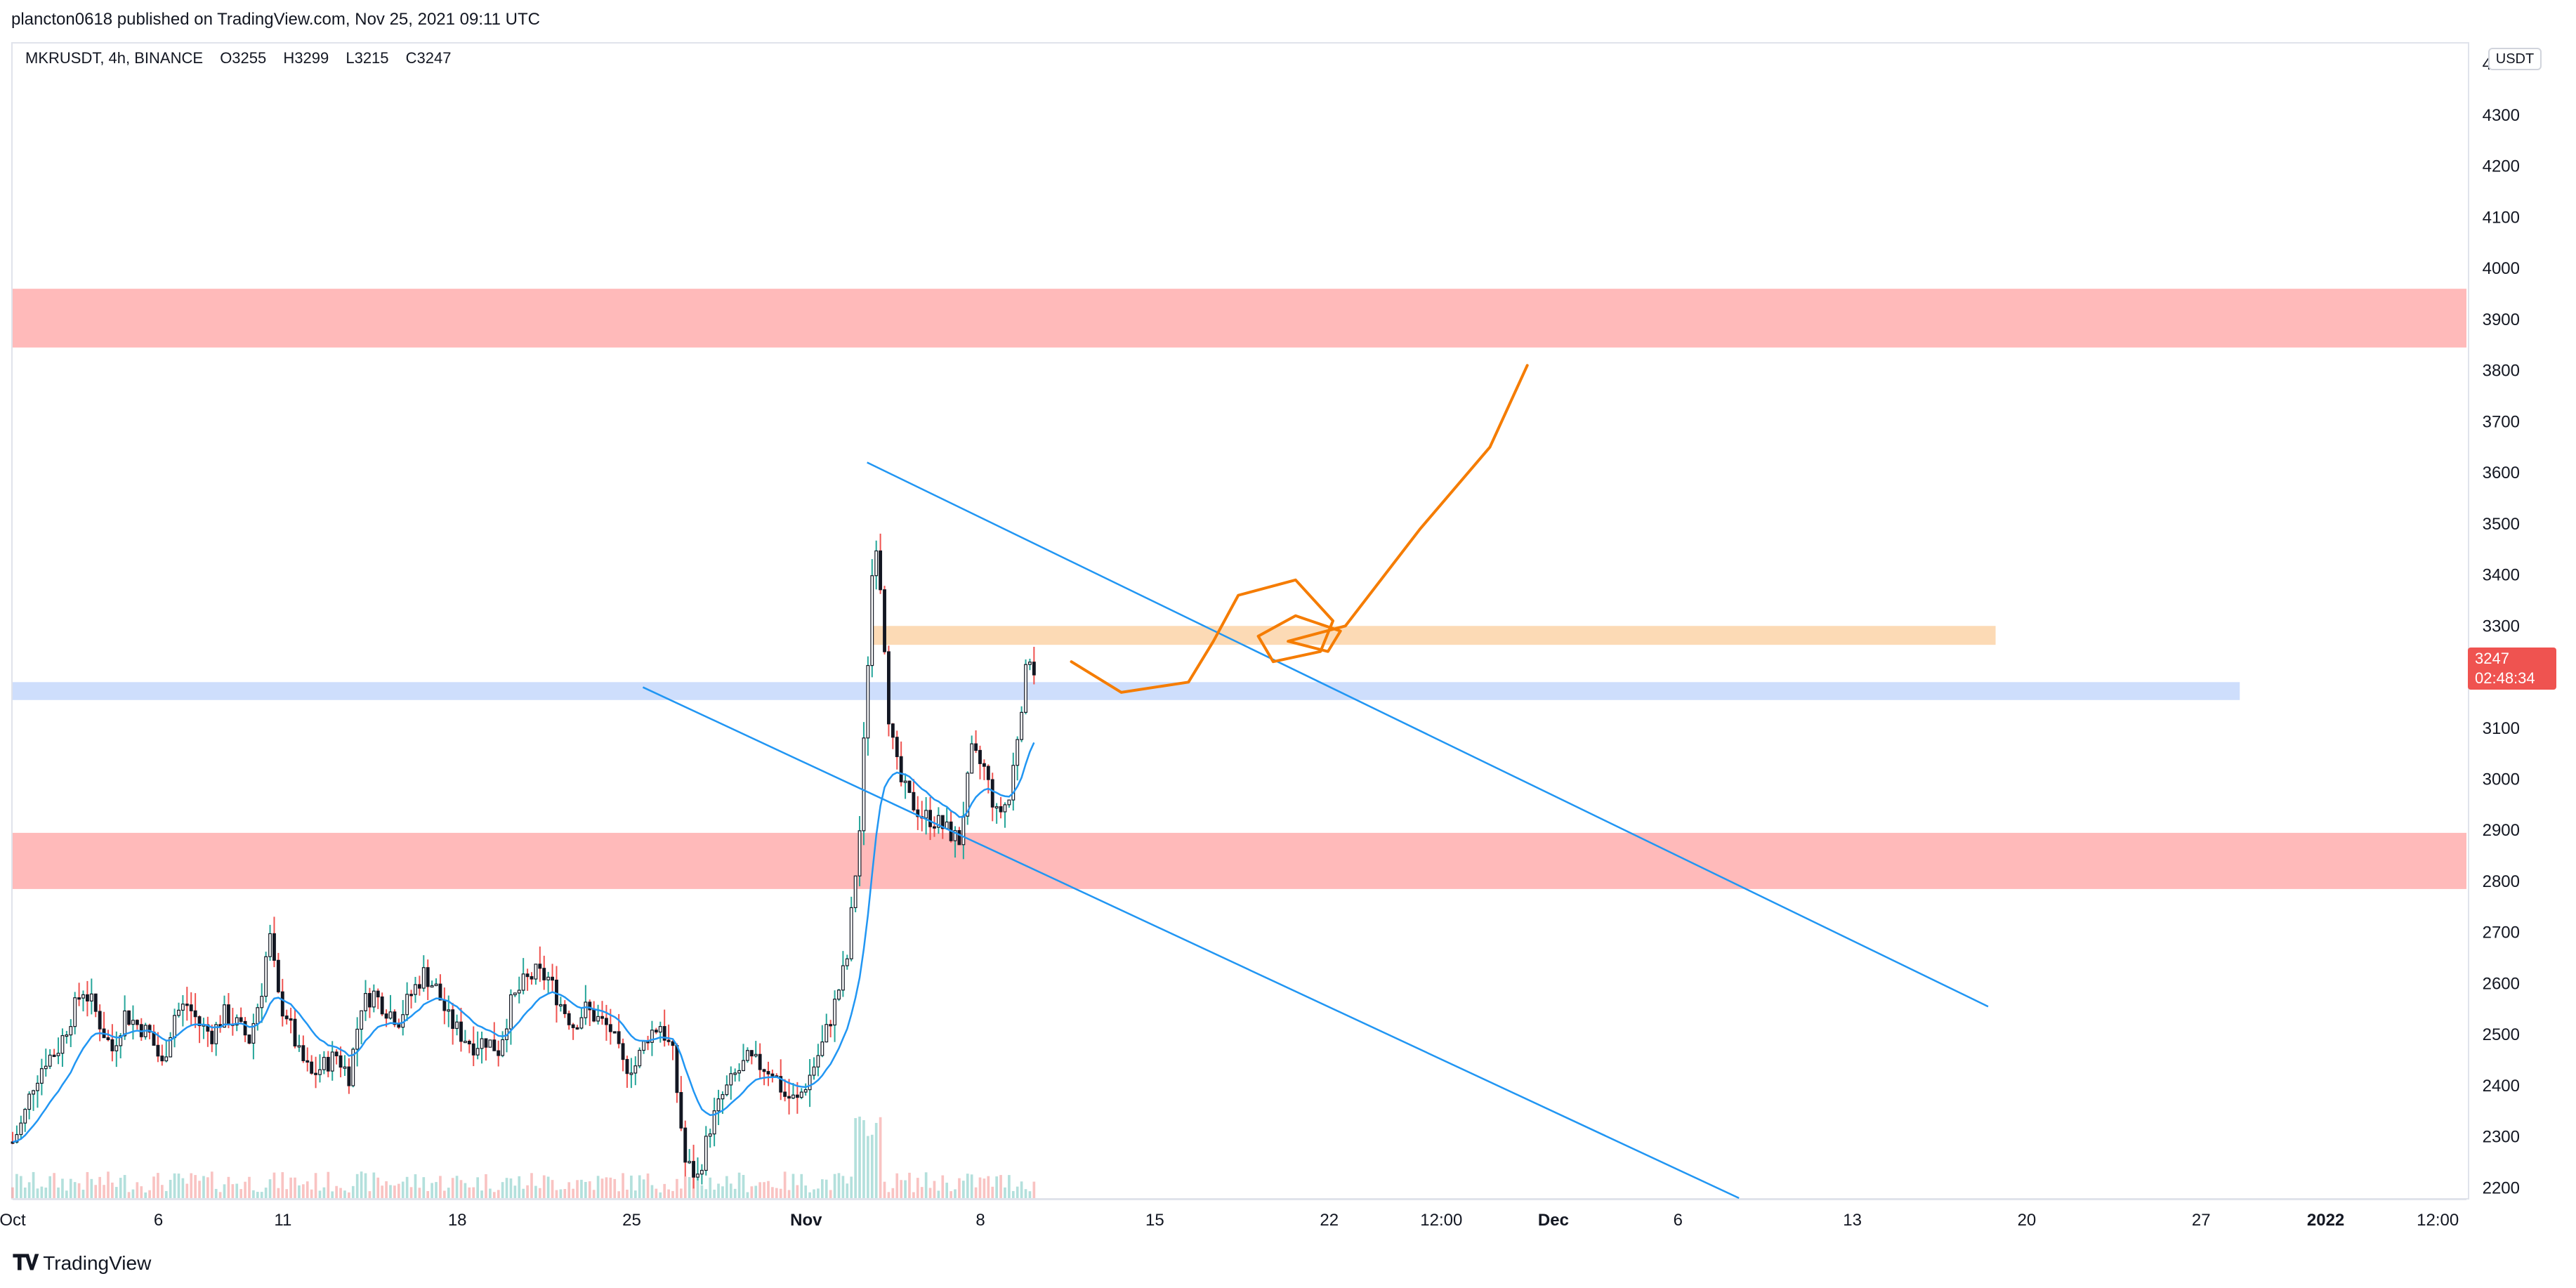  What do you see at coordinates (26, 1263) in the screenshot?
I see `tradingview-logo-icon: 𝐓𝐕` at bounding box center [26, 1263].